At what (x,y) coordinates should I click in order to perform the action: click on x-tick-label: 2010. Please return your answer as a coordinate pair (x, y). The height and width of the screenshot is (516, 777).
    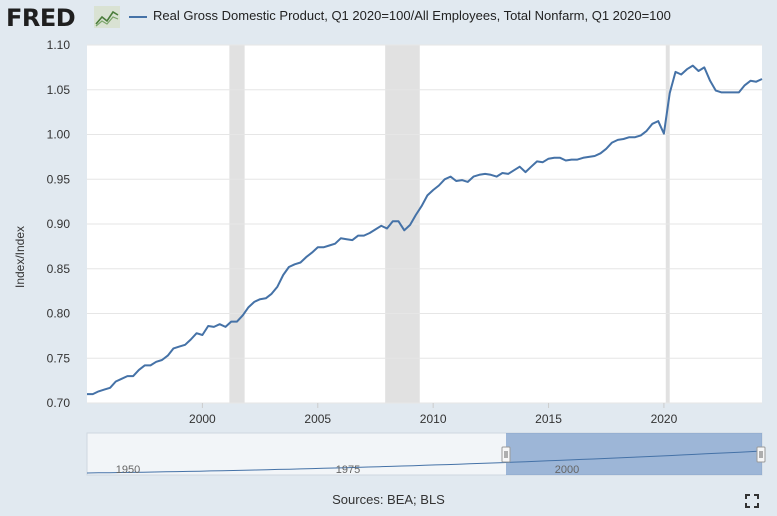
    Looking at the image, I should click on (433, 419).